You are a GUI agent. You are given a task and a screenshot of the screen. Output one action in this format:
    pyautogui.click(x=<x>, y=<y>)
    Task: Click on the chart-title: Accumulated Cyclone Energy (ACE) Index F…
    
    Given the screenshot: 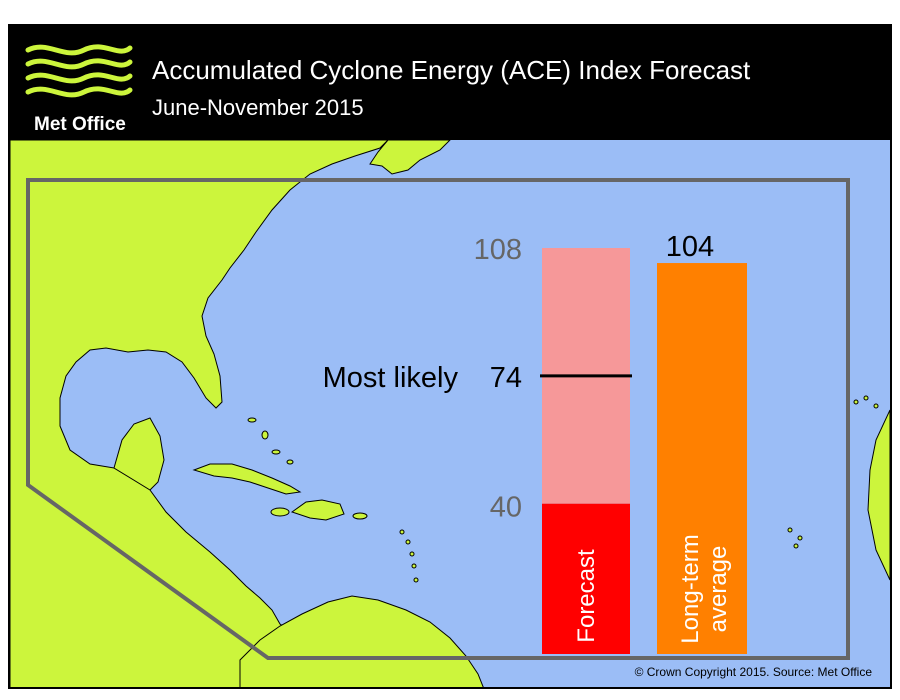 What is the action you would take?
    pyautogui.click(x=451, y=70)
    